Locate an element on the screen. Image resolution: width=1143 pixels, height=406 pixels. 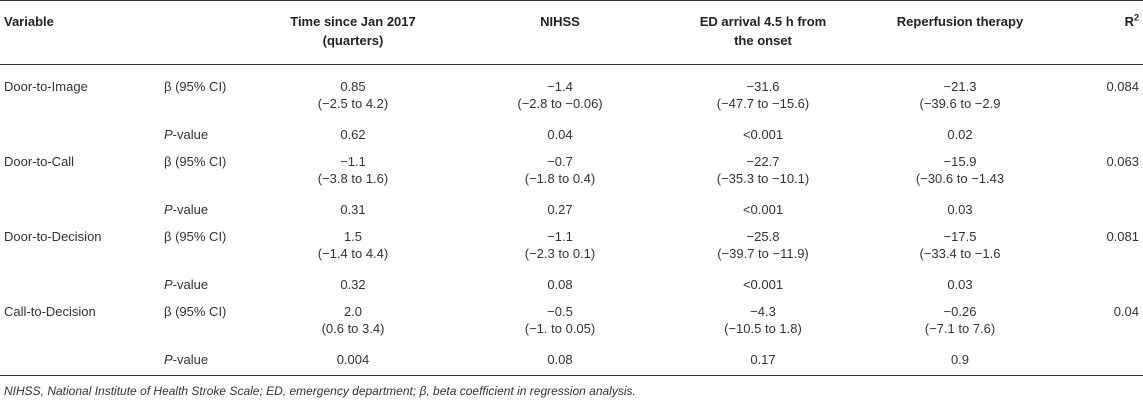
r2-value: 0.04 is located at coordinates (1126, 311).